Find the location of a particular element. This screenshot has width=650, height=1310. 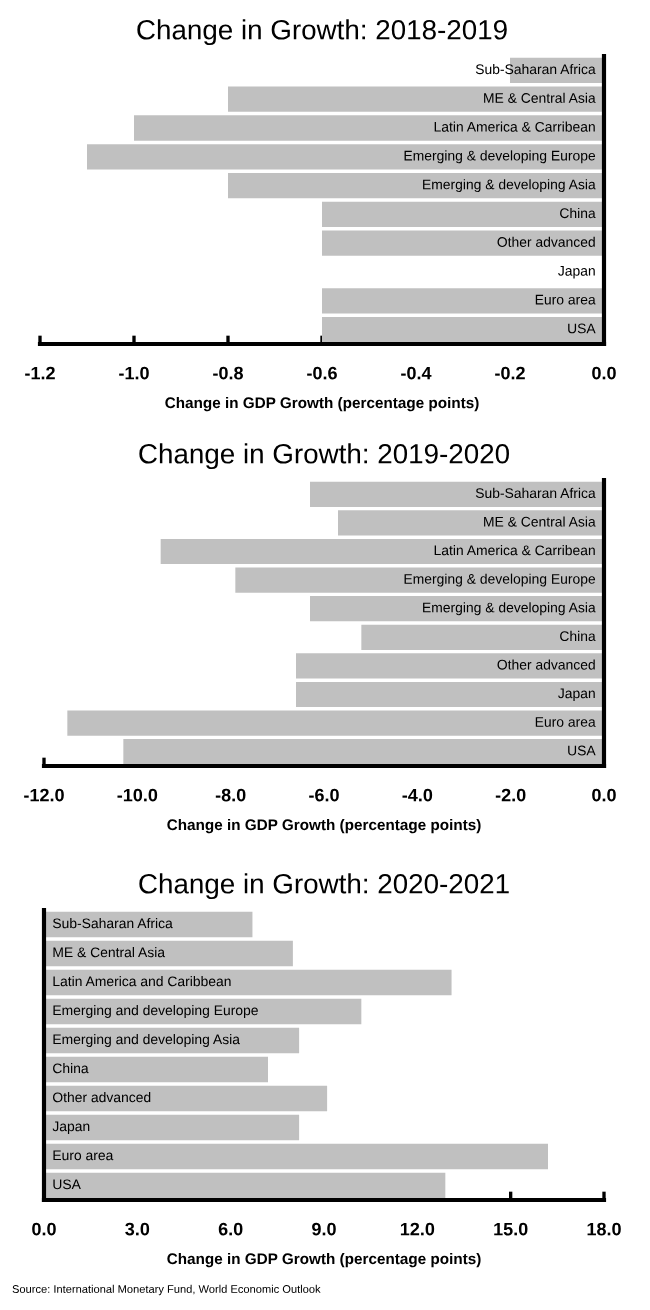

x-tick-label: 12.0 is located at coordinates (417, 1229).